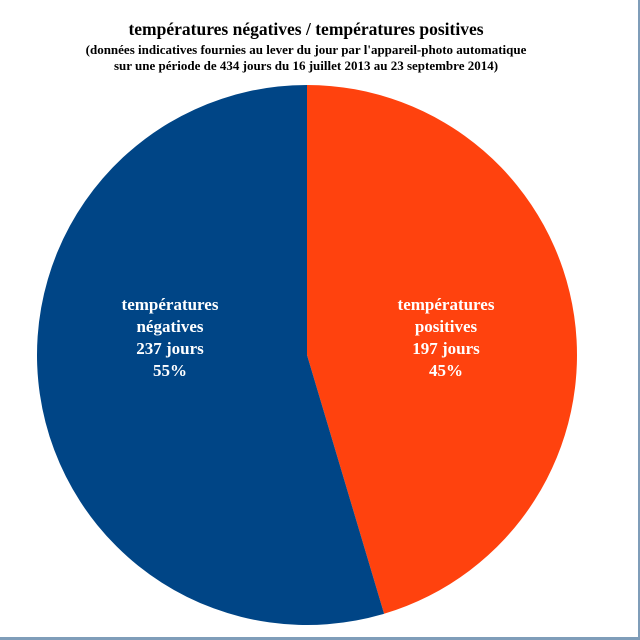 The image size is (640, 640). I want to click on pie-slice-label-negatives: températures négatives 237 jours 55%, so click(170, 337).